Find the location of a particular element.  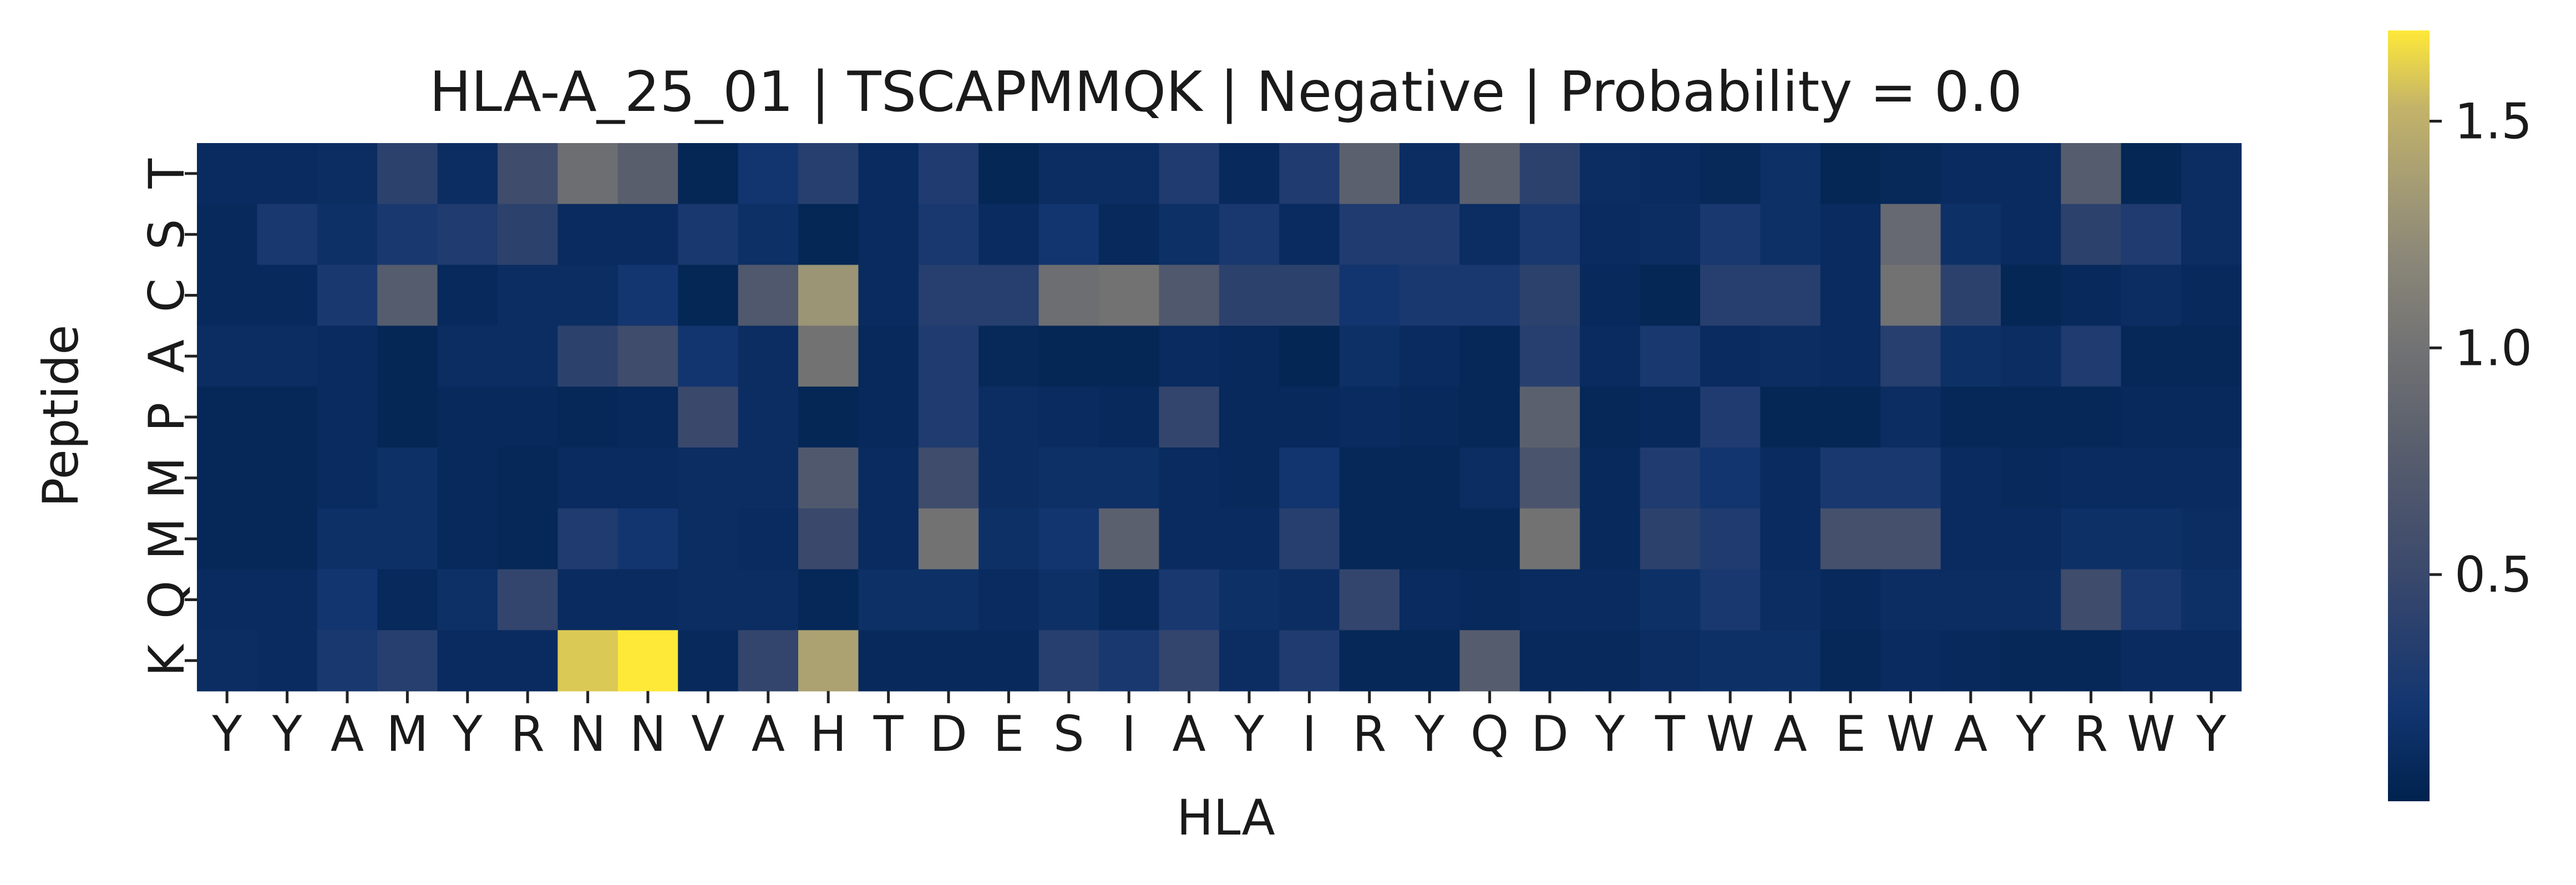

y-axis-ticks: TSCAPMMQK is located at coordinates (167, 417).